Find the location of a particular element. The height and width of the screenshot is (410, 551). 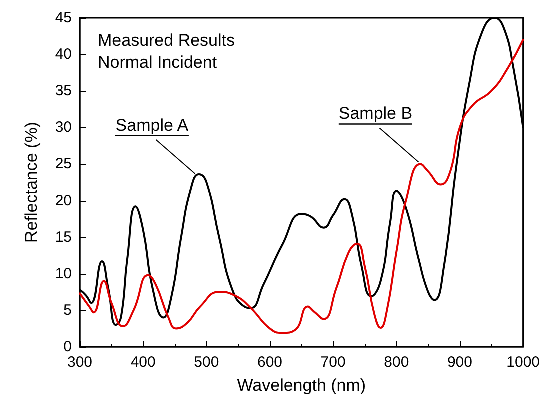

x-tick-label: 1000 is located at coordinates (523, 362).